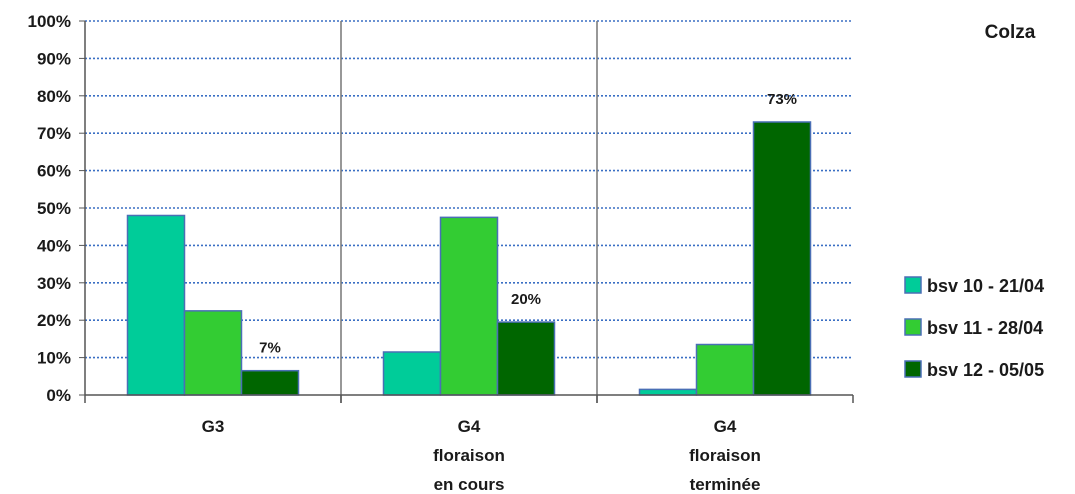 The width and height of the screenshot is (1075, 494). I want to click on y-tick-label: 70%, so click(54, 133).